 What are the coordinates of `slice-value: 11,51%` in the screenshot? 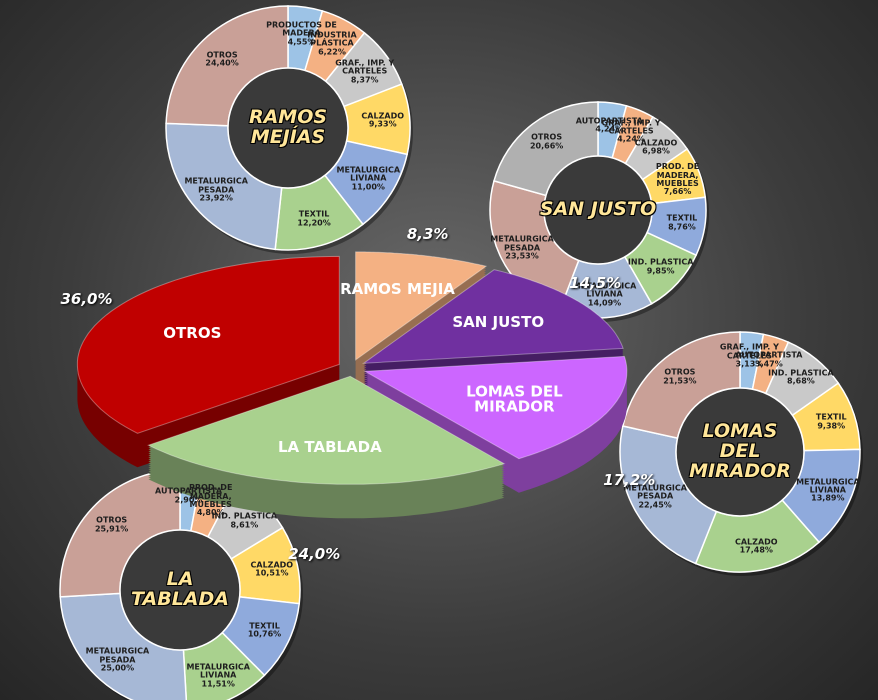 It's located at (218, 684).